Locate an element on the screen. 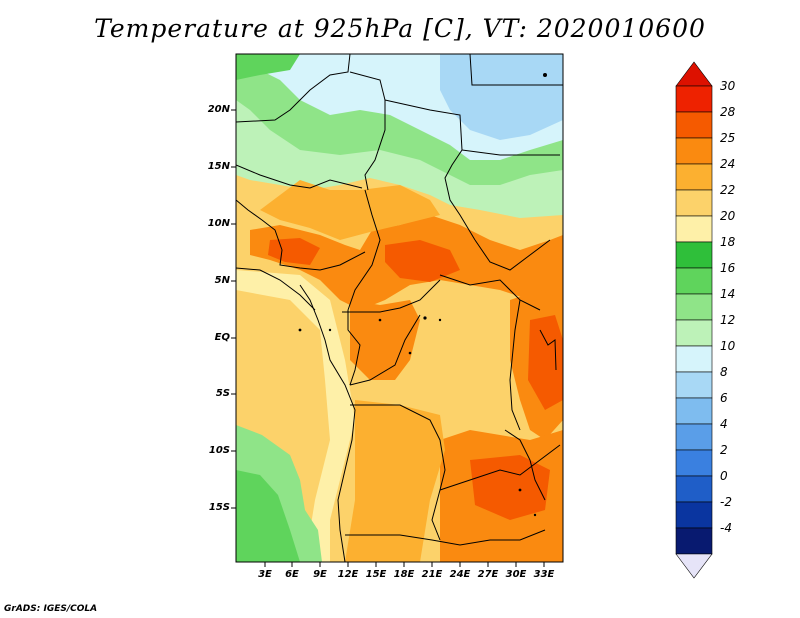 This screenshot has width=800, height=618. colorbar-label: 12 is located at coordinates (728, 320).